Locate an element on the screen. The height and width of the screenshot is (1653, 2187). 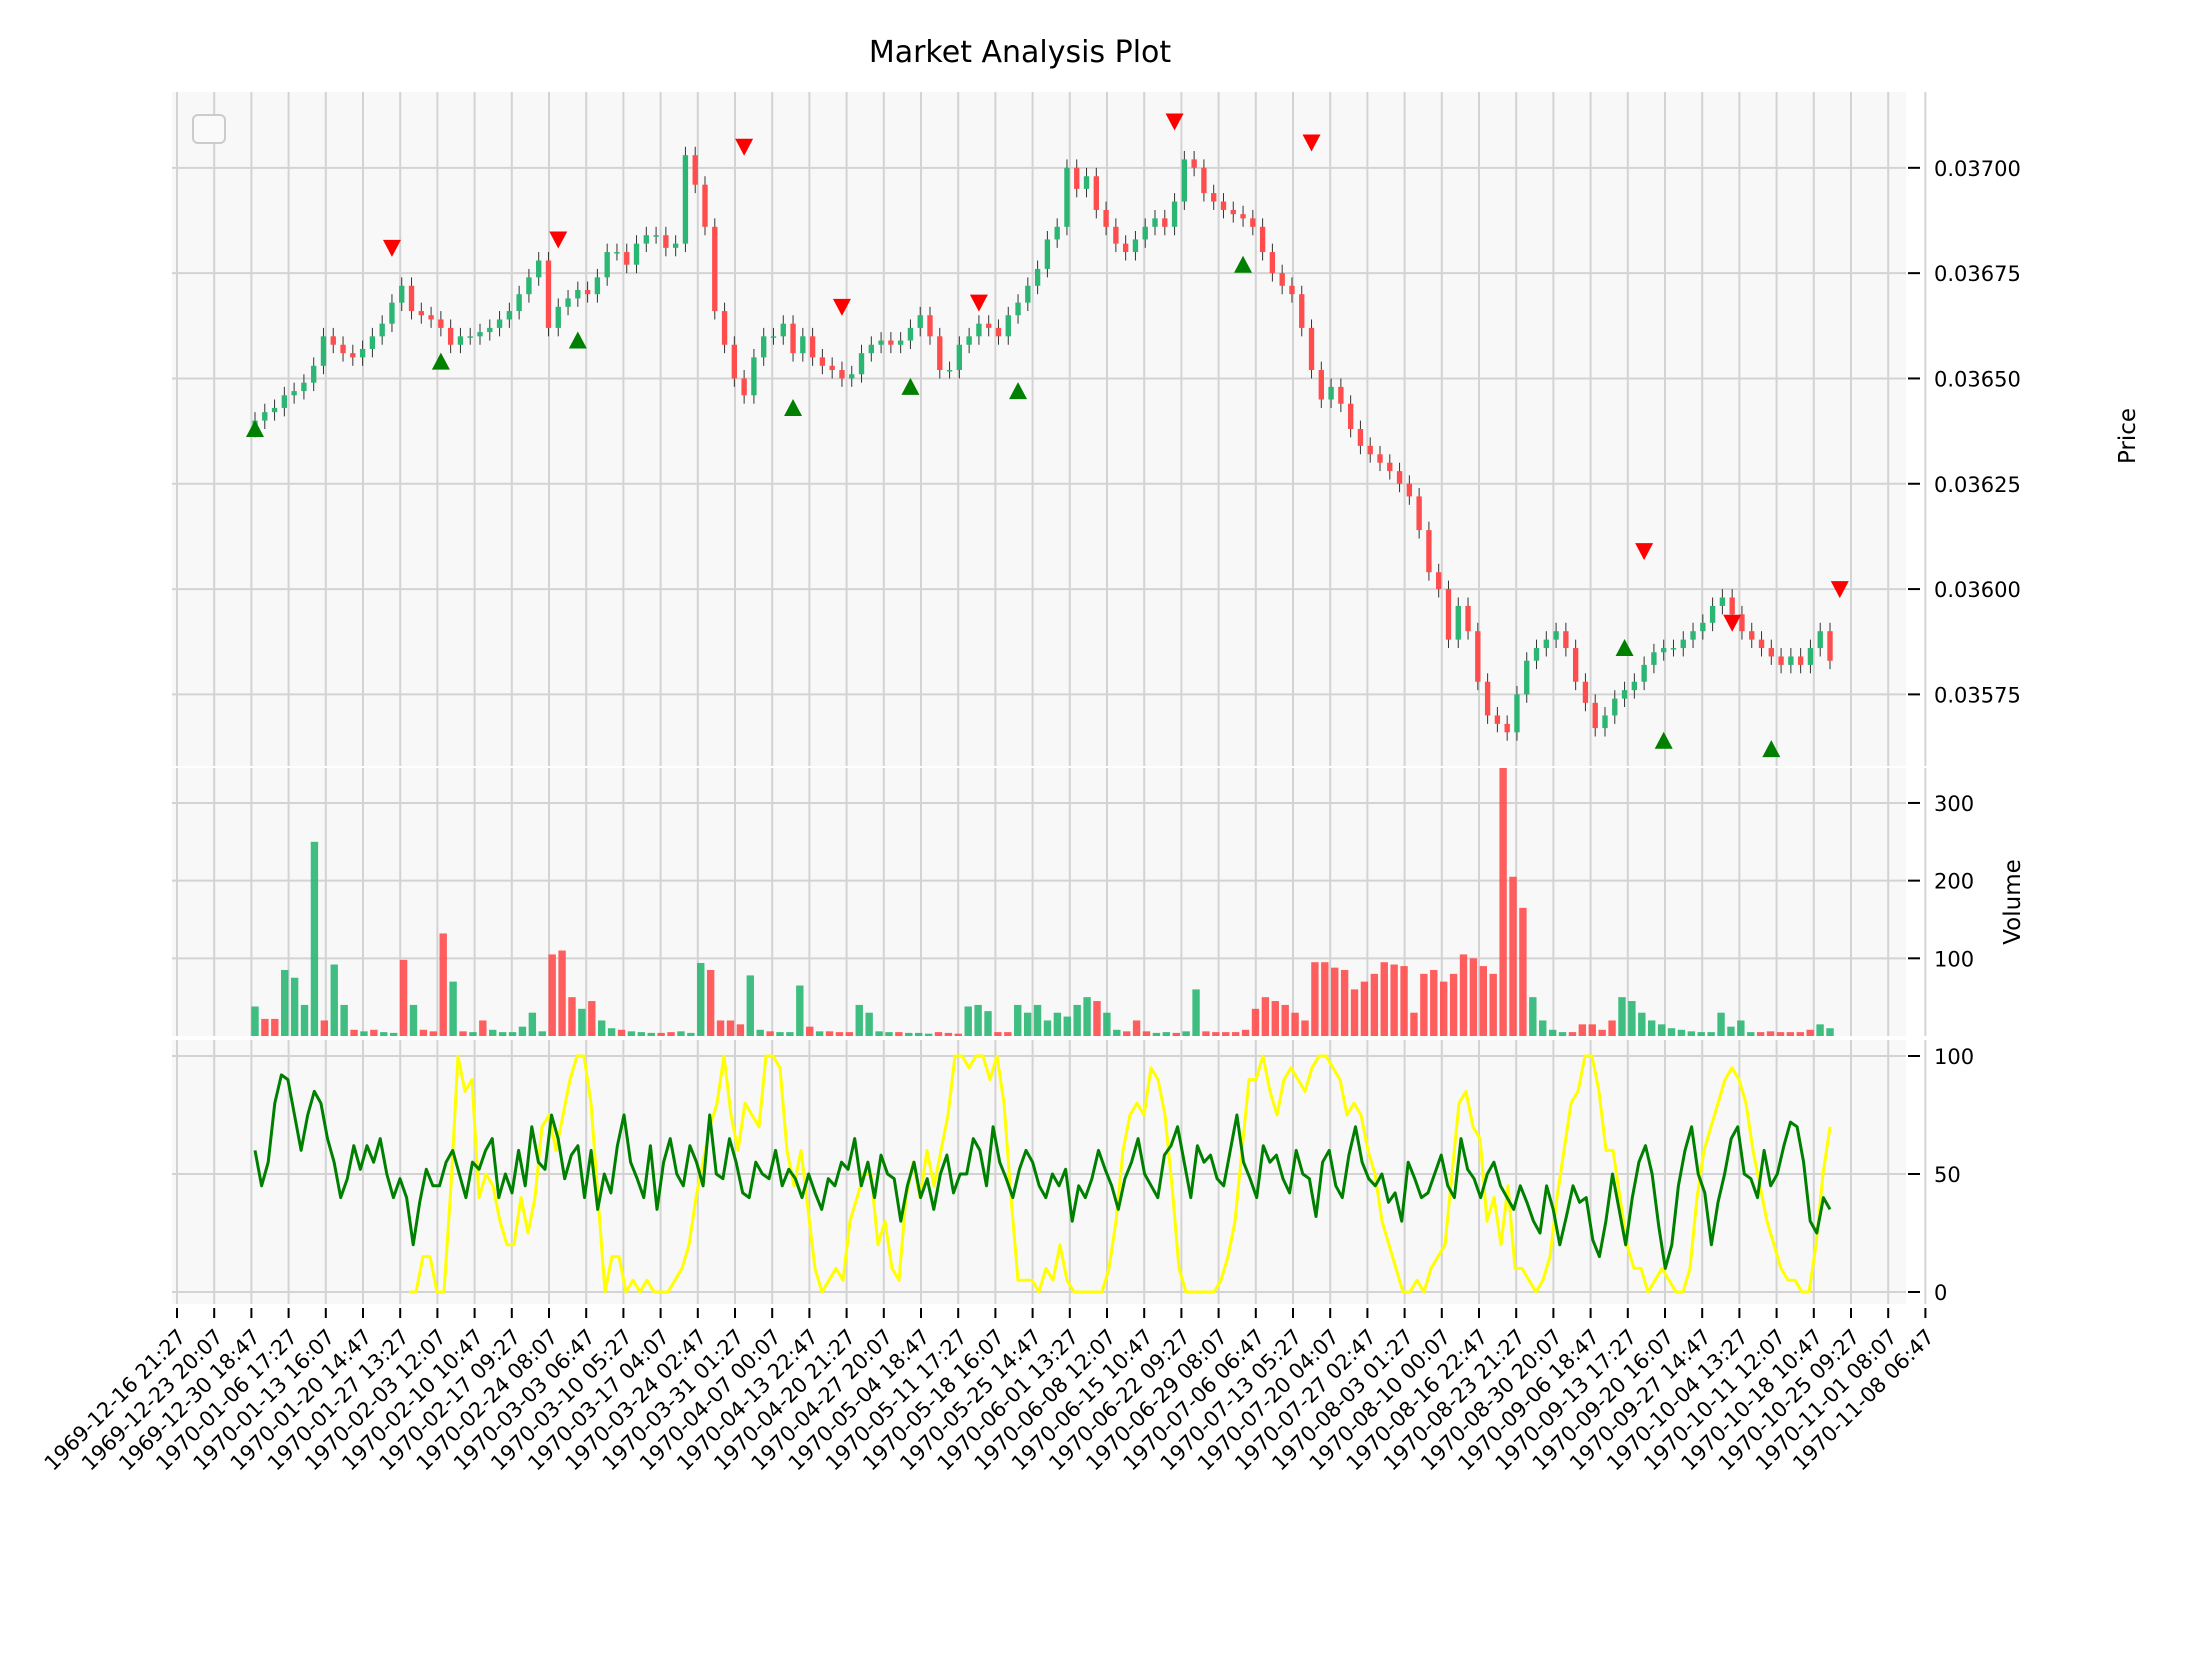
y-tick-label: 0 is located at coordinates (1940, 1293).